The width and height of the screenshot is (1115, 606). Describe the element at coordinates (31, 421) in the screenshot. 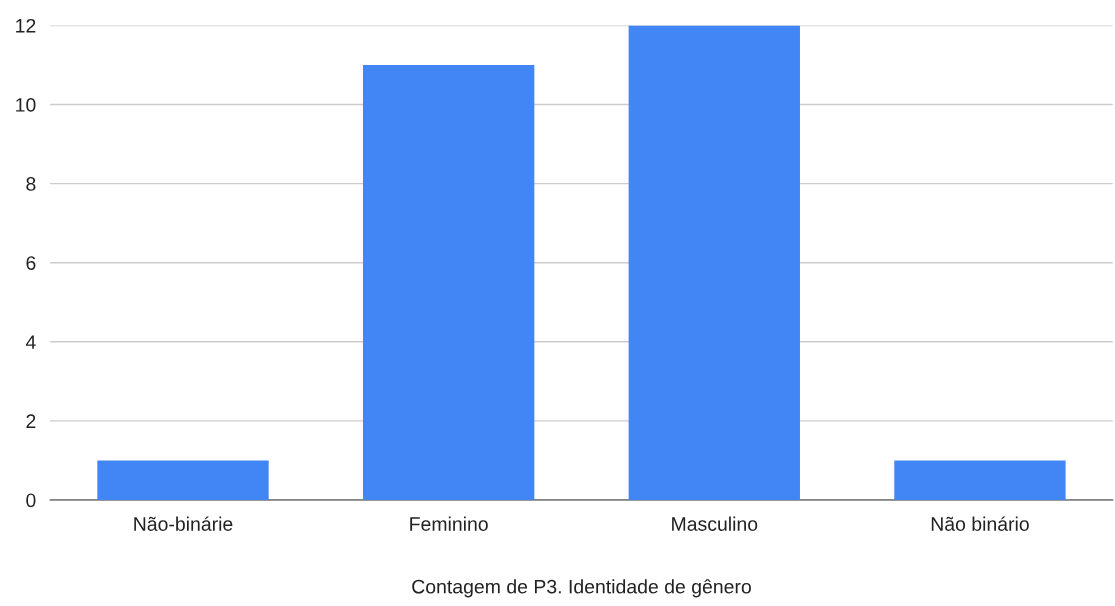

I see `y-tick-label: 2` at that location.